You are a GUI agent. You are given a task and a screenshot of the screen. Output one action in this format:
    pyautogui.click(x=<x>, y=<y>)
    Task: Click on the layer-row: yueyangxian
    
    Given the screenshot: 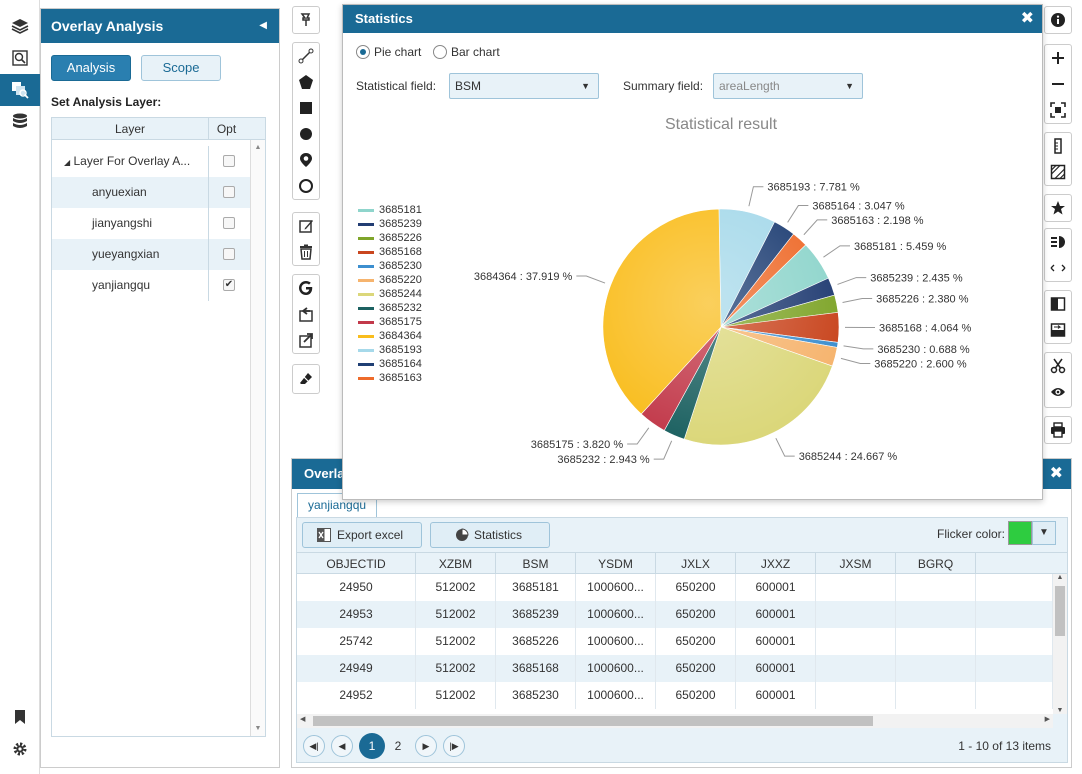 What is the action you would take?
    pyautogui.click(x=151, y=254)
    